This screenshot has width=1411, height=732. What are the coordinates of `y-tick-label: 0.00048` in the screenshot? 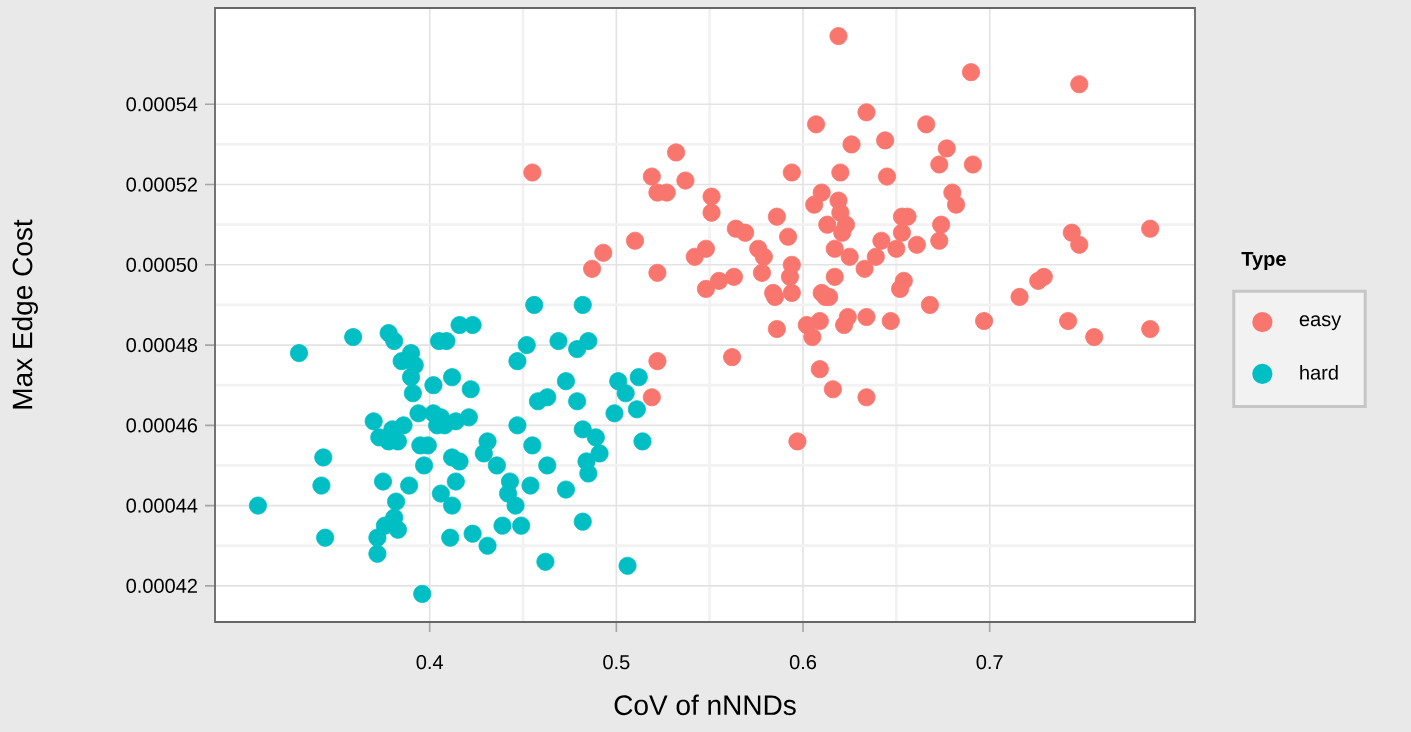 It's located at (162, 345).